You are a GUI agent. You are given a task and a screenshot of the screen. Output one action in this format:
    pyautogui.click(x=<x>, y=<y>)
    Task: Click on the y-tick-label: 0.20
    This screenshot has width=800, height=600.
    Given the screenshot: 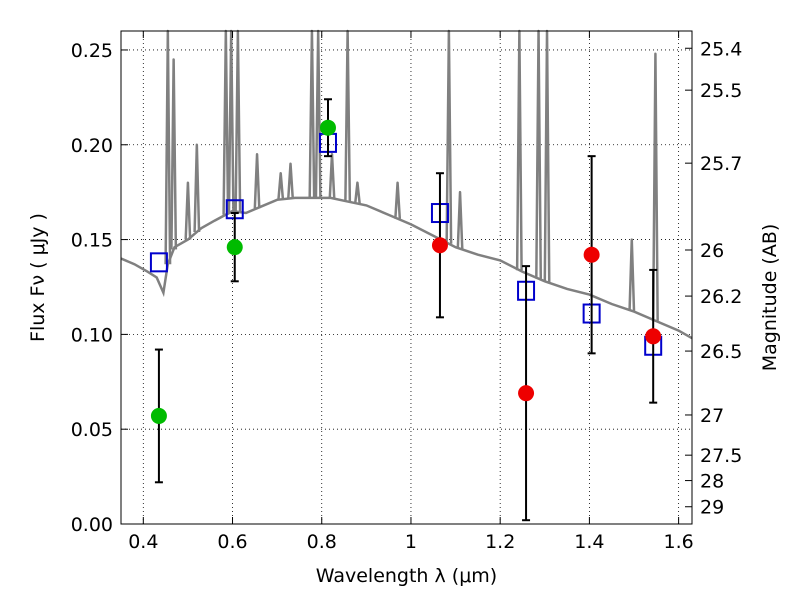 What is the action you would take?
    pyautogui.click(x=92, y=146)
    